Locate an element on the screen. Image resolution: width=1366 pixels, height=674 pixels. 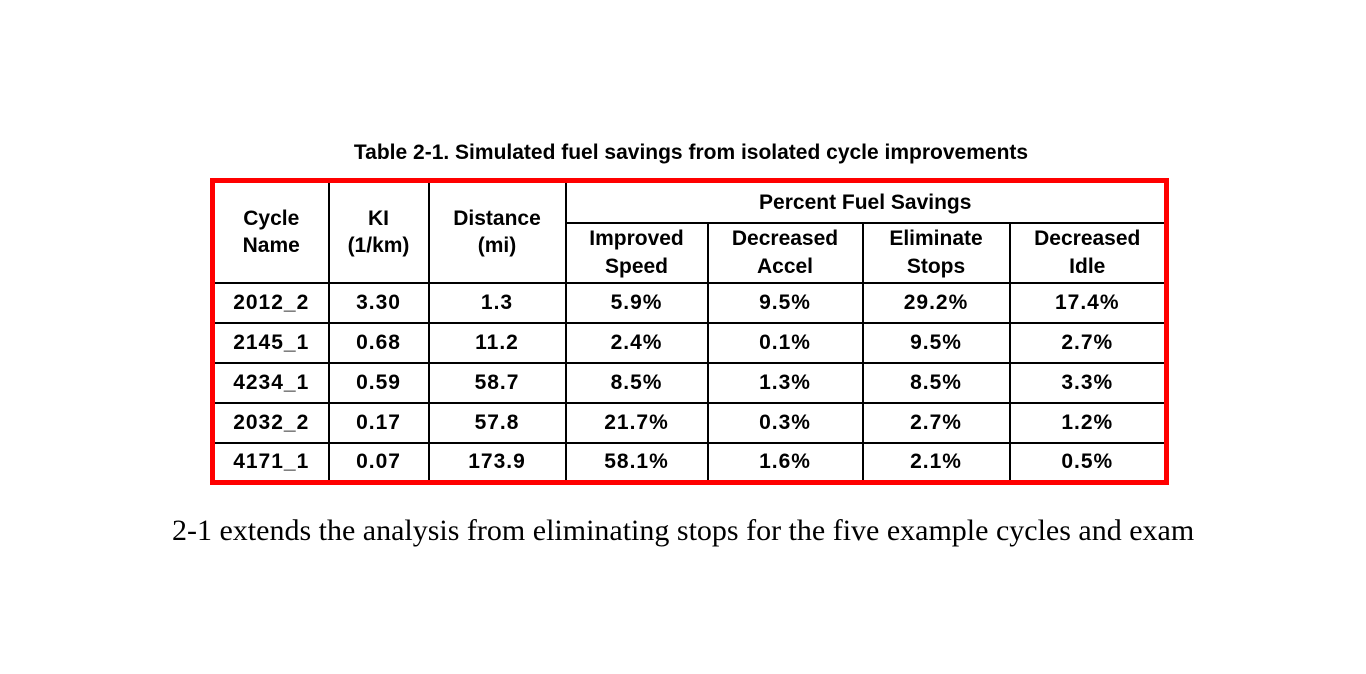
column-header-eliminate-stops: Eliminate Stops is located at coordinates (936, 252).